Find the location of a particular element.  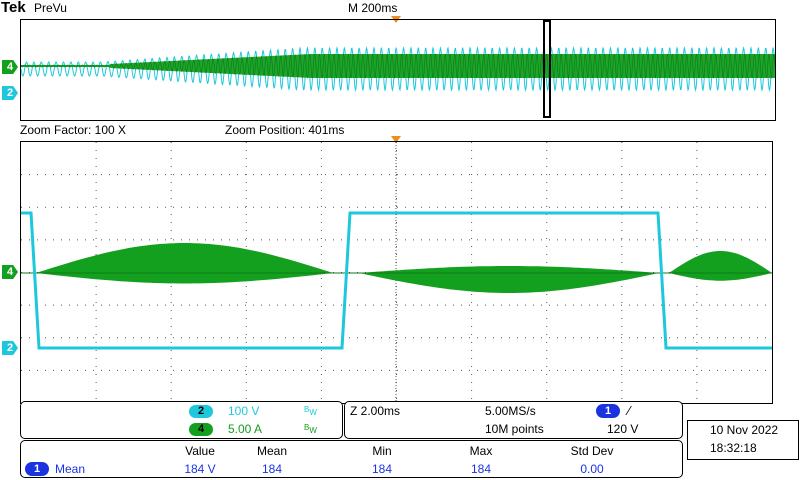

measurement-header-mean: Mean is located at coordinates (272, 451).